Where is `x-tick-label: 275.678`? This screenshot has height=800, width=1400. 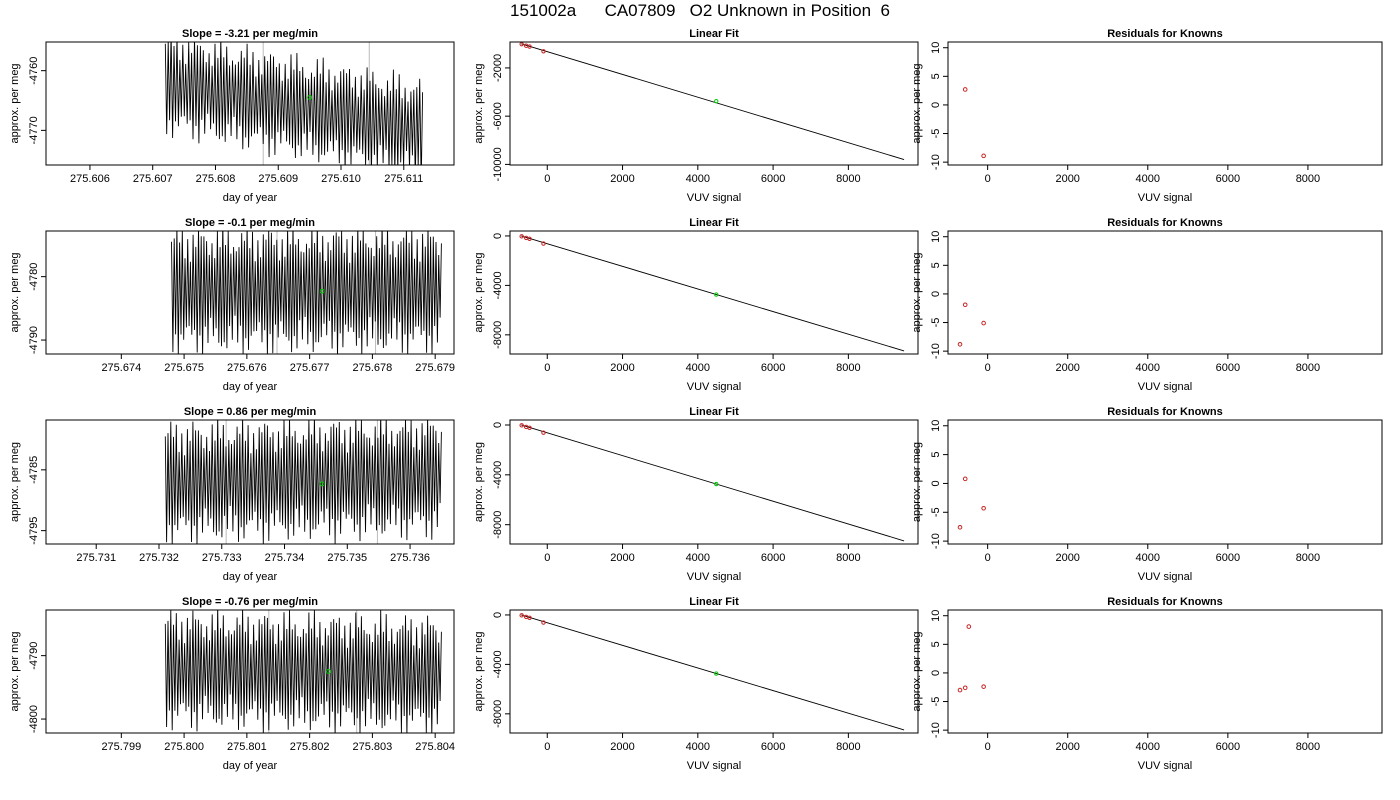 x-tick-label: 275.678 is located at coordinates (373, 368).